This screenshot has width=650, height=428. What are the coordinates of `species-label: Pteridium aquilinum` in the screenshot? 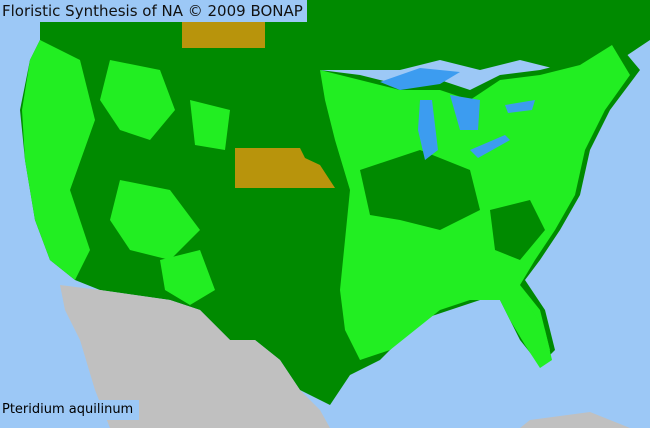 It's located at (70, 410).